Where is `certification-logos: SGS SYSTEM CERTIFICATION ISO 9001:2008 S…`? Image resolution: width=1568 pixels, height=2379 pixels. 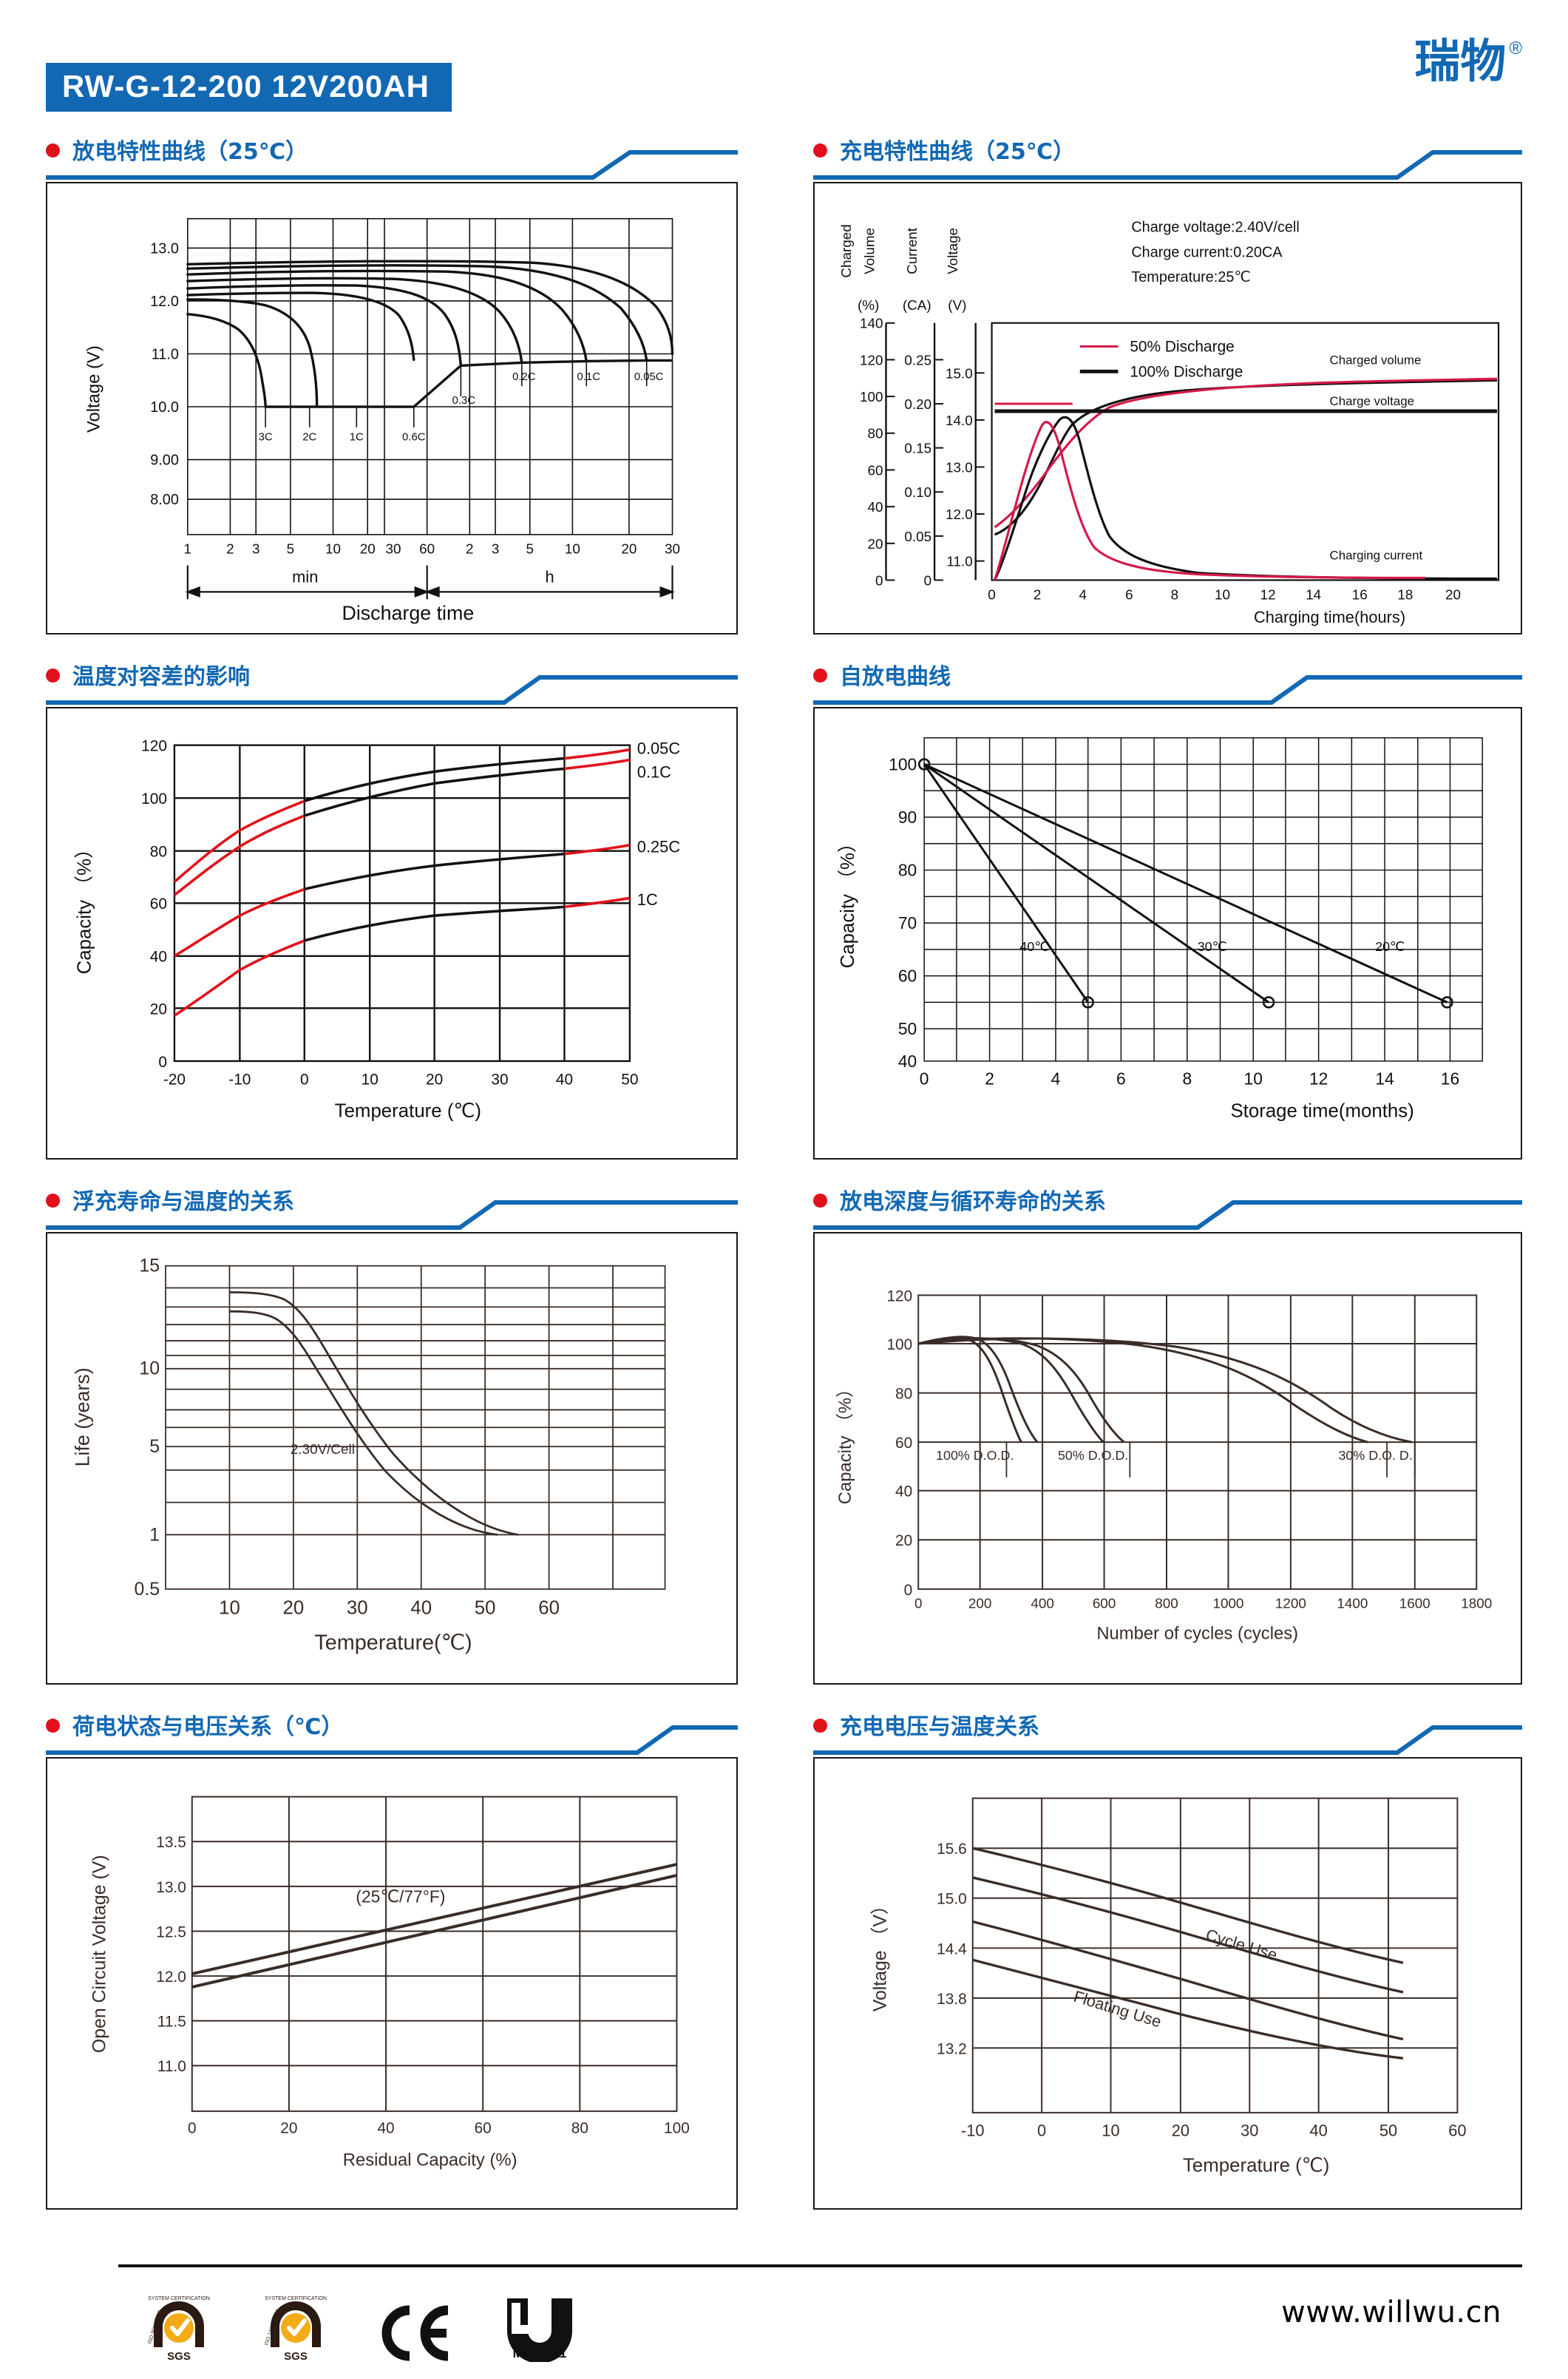 certification-logos: SGS SYSTEM CERTIFICATION ISO 9001:2008 S… is located at coordinates (362, 2327).